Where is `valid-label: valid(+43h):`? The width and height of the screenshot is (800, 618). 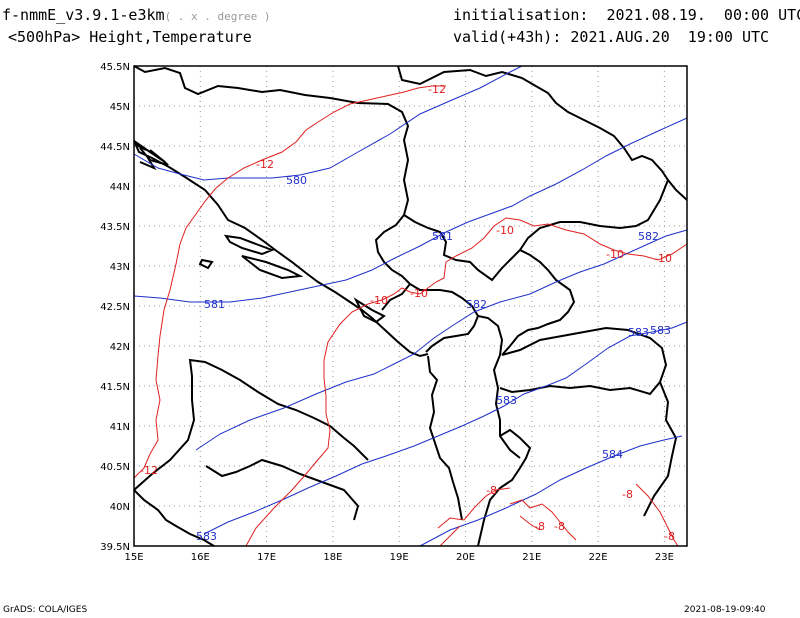
valid-label: valid(+43h): is located at coordinates (507, 37).